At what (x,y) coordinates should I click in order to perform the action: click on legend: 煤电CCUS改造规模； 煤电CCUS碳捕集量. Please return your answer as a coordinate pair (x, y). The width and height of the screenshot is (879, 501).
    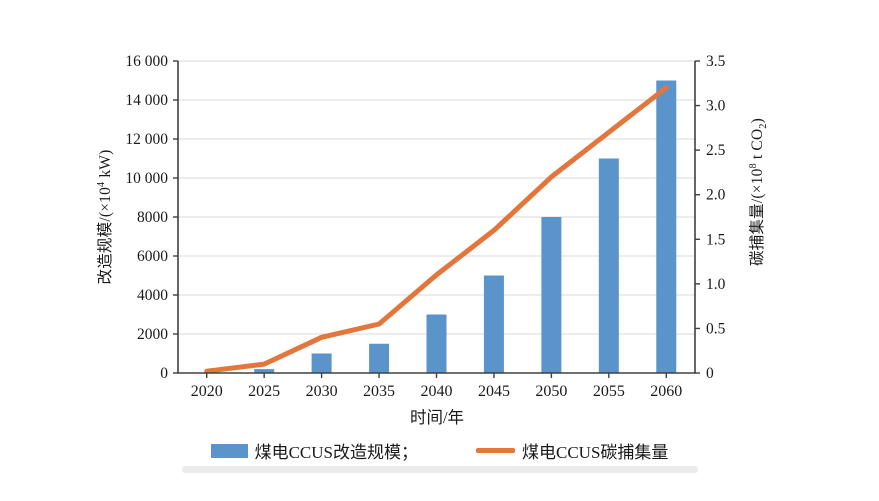
    Looking at the image, I should click on (439, 450).